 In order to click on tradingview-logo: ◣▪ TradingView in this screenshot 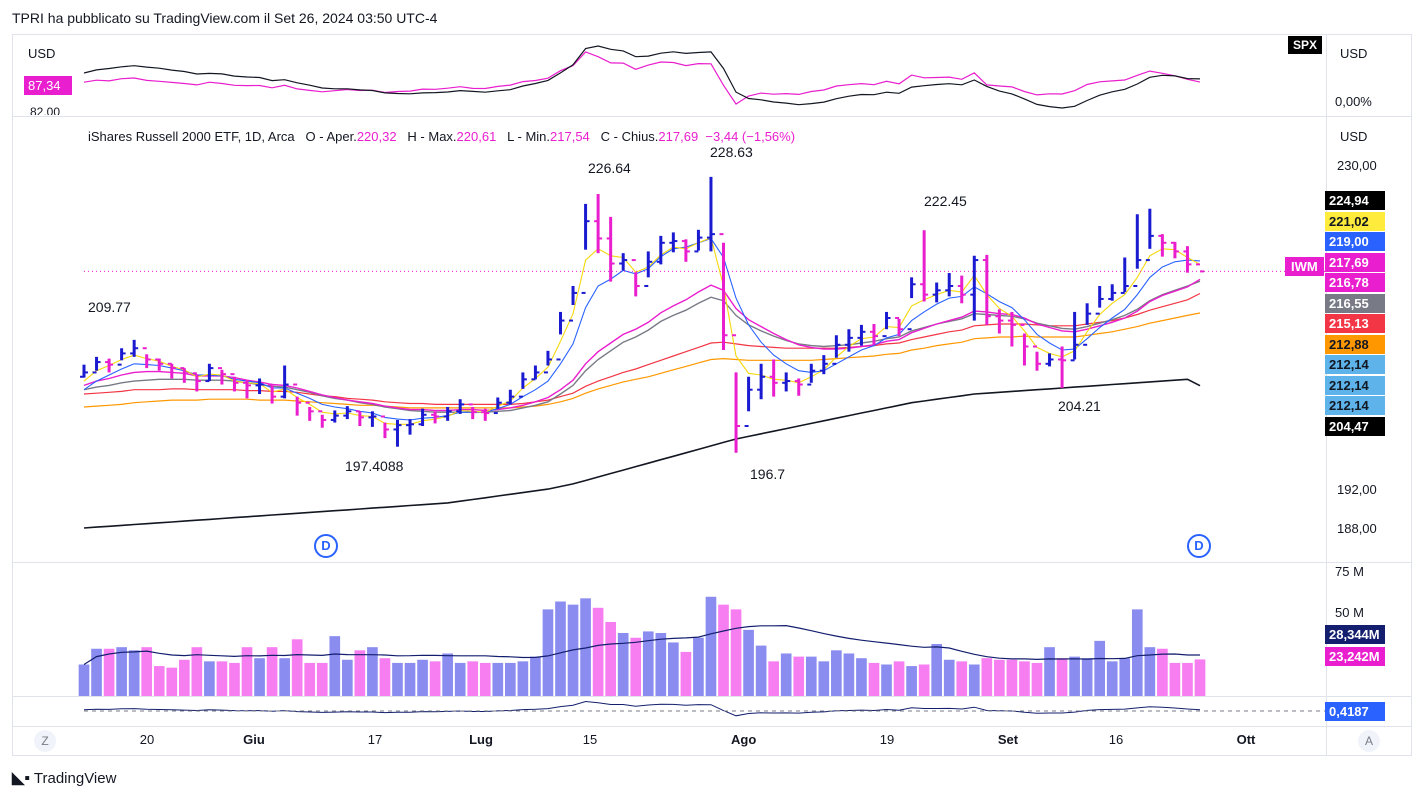, I will do `click(64, 778)`.